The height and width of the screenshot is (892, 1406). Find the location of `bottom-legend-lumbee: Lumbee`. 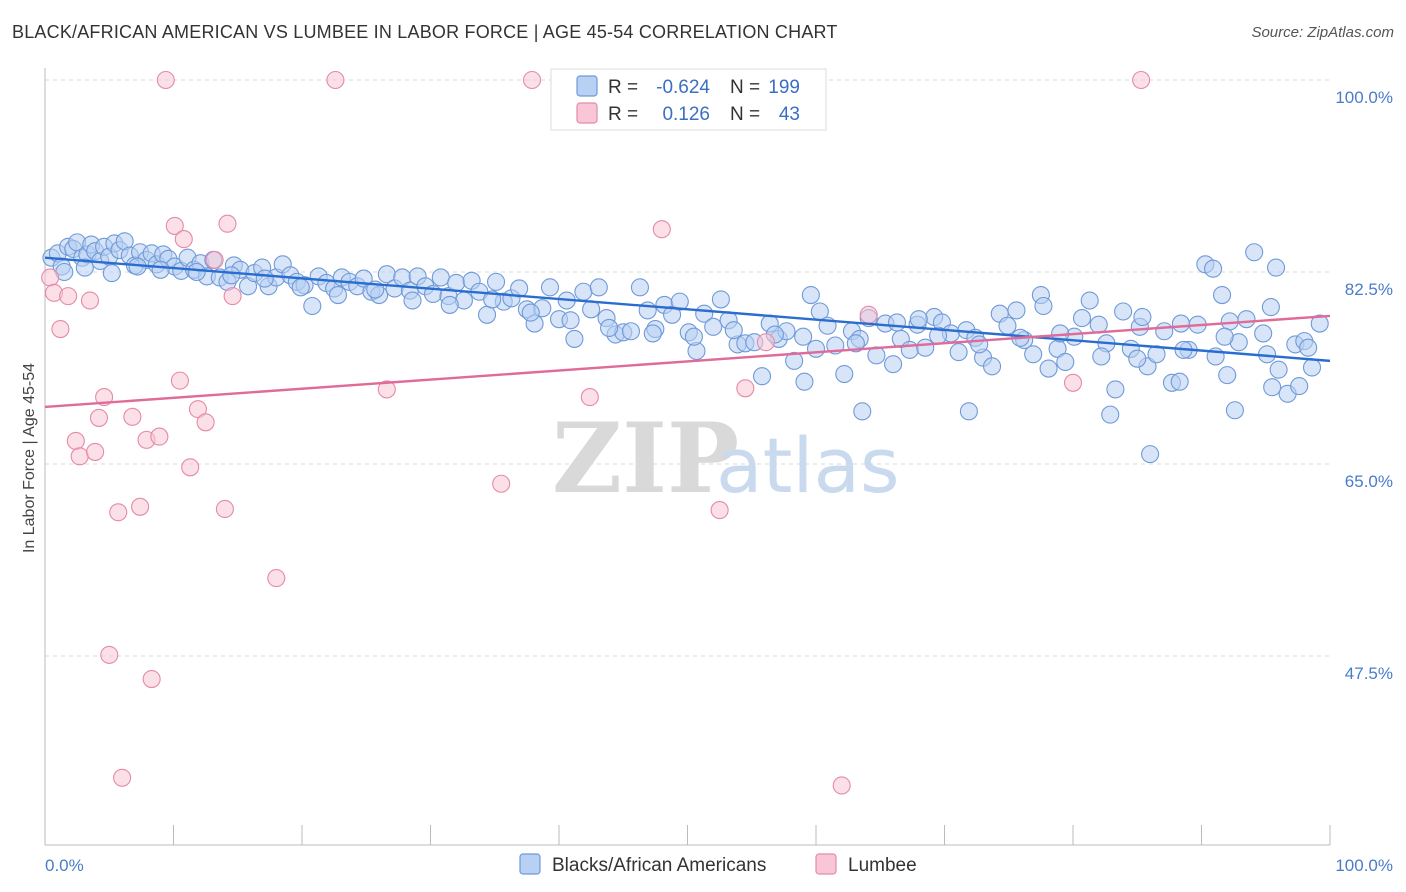

bottom-legend-lumbee: Lumbee is located at coordinates (882, 865).